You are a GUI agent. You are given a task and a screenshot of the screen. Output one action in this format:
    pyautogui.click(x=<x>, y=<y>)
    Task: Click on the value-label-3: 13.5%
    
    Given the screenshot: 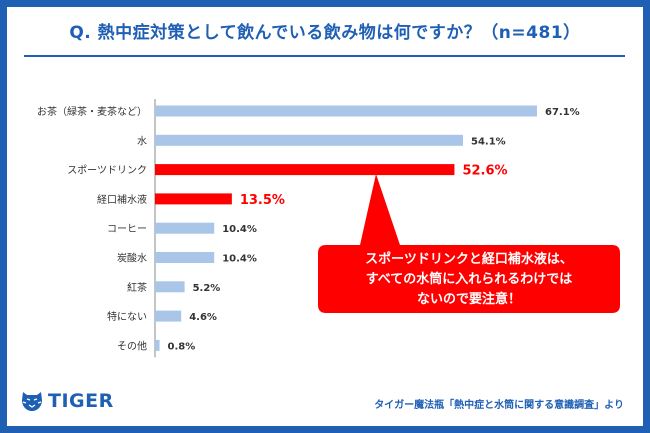 What is the action you would take?
    pyautogui.click(x=262, y=200)
    